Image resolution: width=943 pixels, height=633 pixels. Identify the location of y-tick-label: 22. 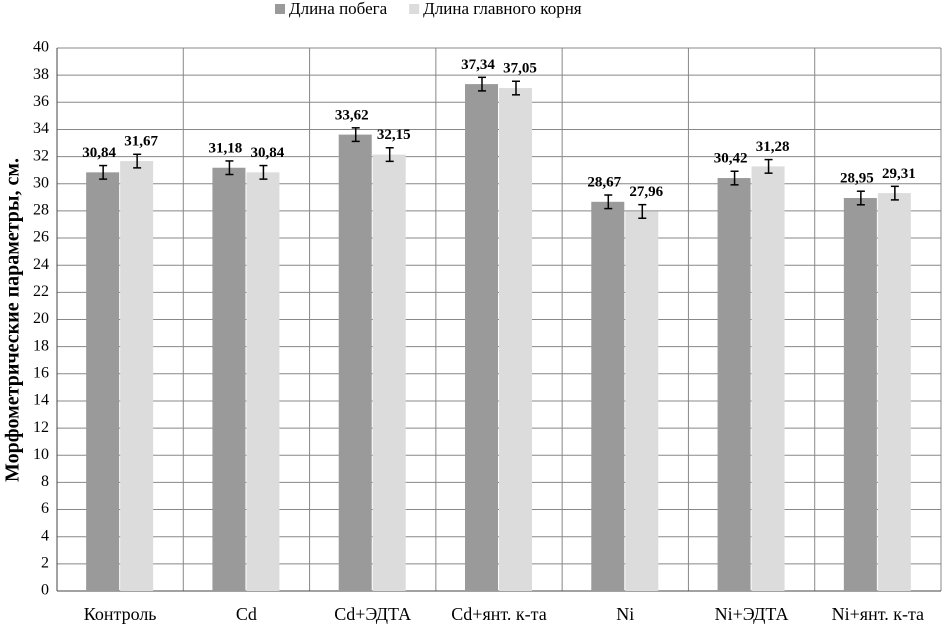
(41, 291).